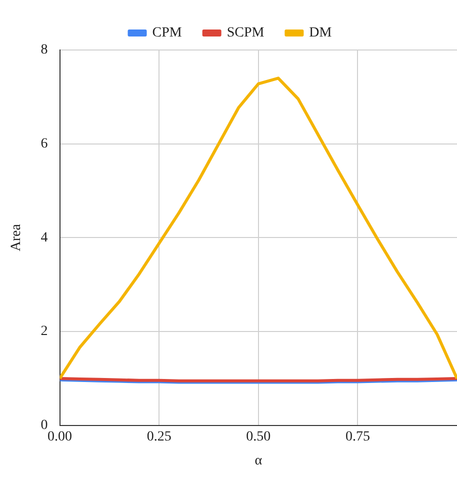 Image resolution: width=457 pixels, height=477 pixels. I want to click on legend-label: DM, so click(320, 33).